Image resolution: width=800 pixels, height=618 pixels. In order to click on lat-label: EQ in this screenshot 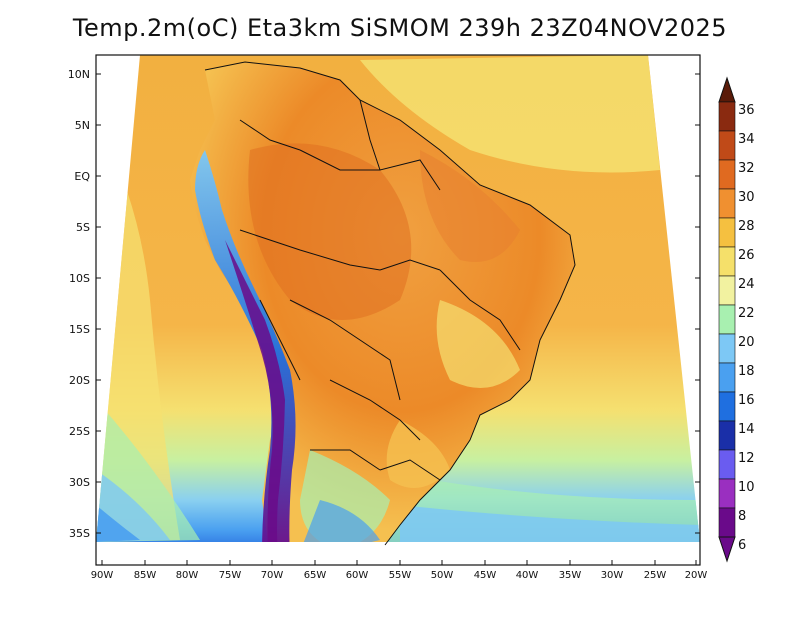, I will do `click(82, 176)`.